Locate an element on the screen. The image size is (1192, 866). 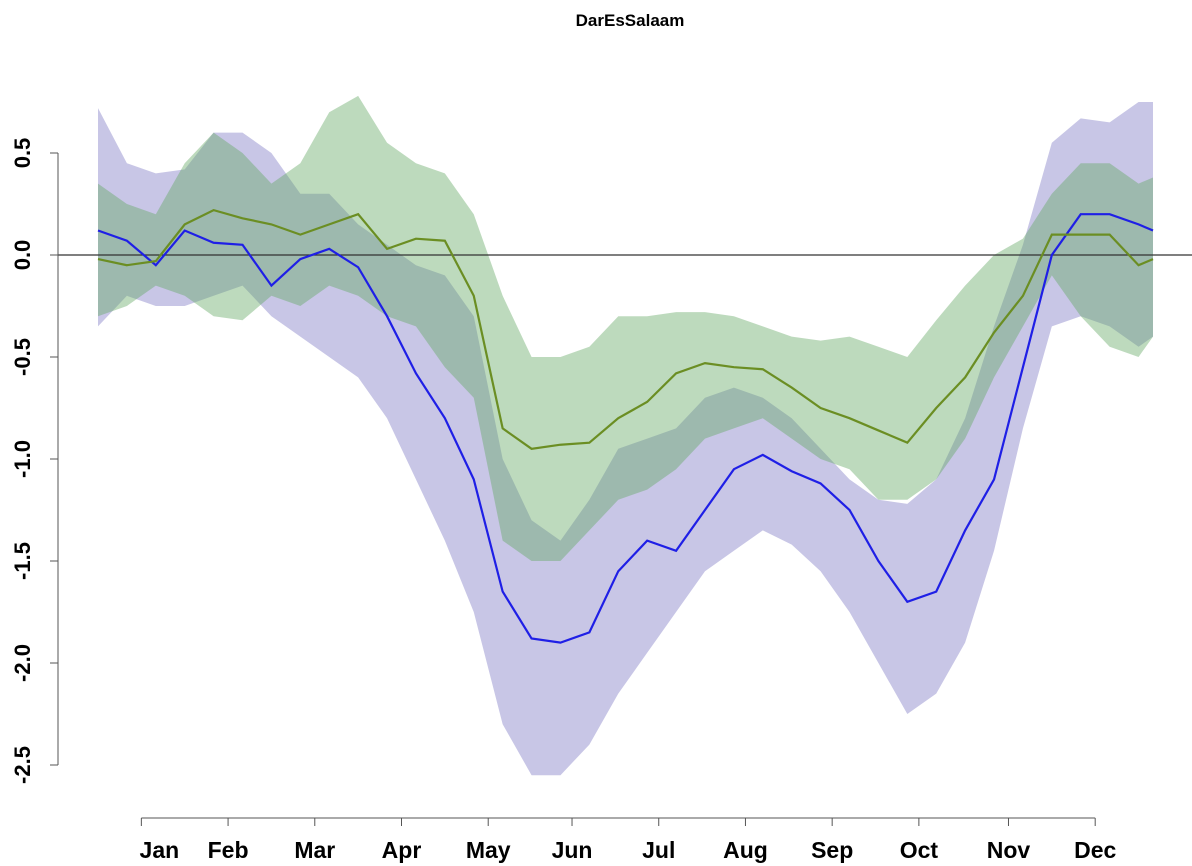
x-tick-label: Apr is located at coordinates (402, 850).